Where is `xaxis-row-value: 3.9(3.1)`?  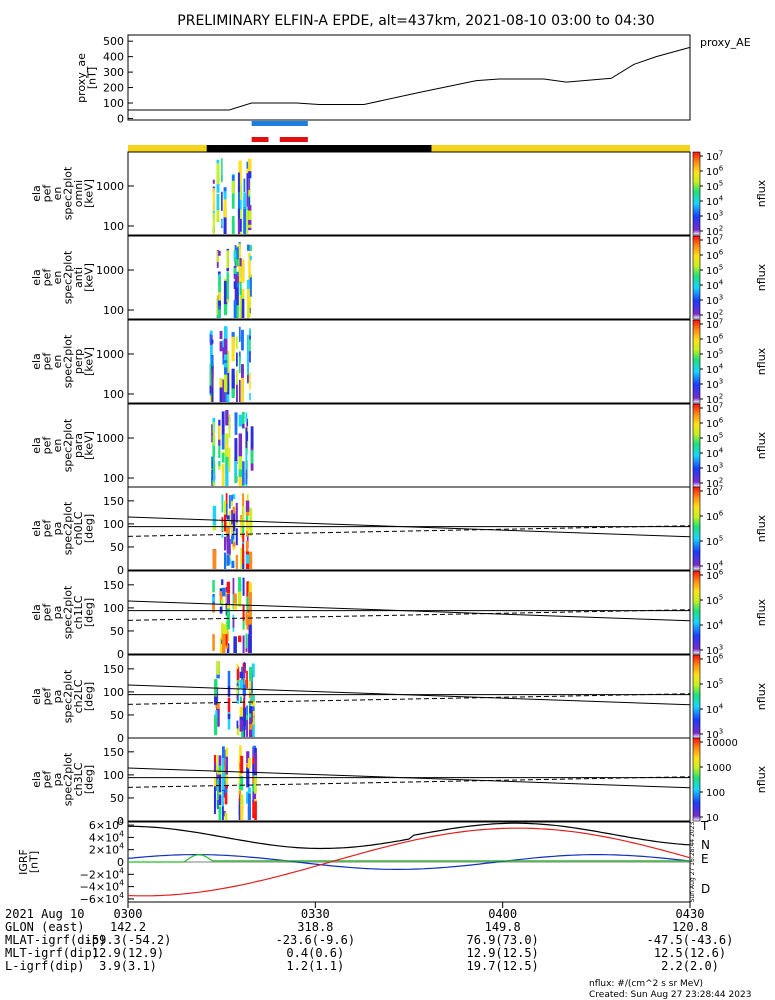
xaxis-row-value: 3.9(3.1) is located at coordinates (128, 966).